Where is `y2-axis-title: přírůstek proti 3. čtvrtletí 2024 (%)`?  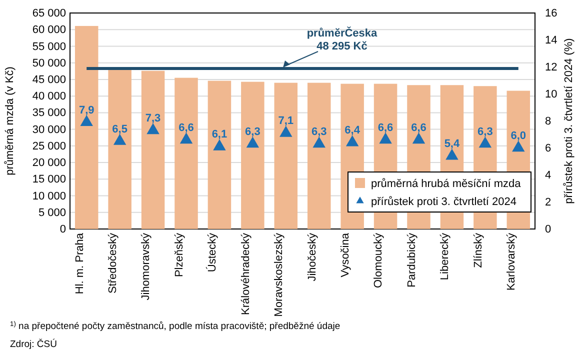 y2-axis-title: přírůstek proti 3. čtvrtletí 2024 (%) is located at coordinates (569, 121).